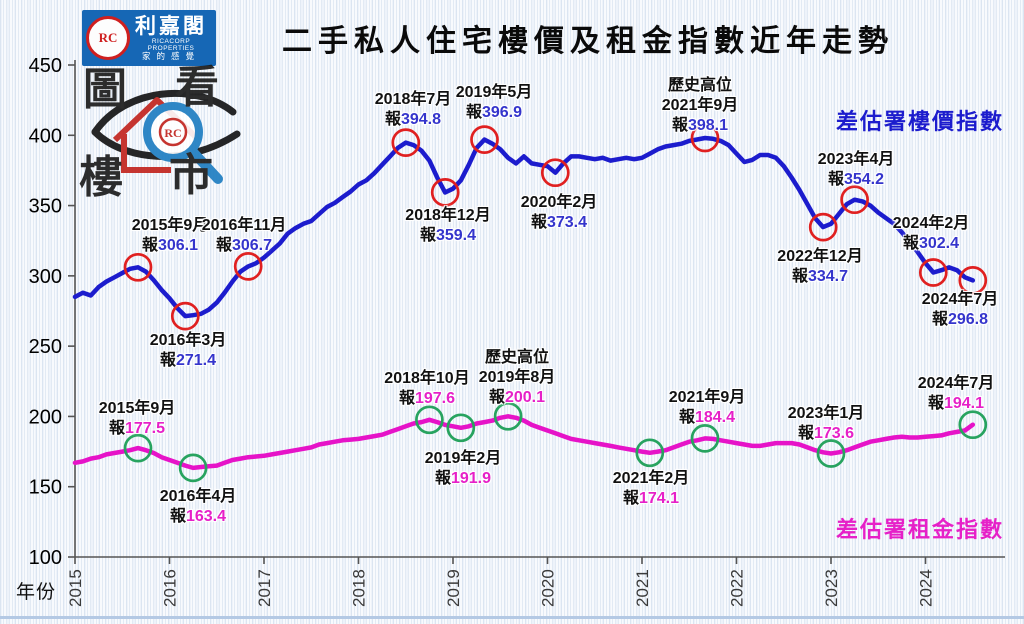 This screenshot has width=1024, height=624. I want to click on annotation-label: 2023年4月 報354.2, so click(856, 170).